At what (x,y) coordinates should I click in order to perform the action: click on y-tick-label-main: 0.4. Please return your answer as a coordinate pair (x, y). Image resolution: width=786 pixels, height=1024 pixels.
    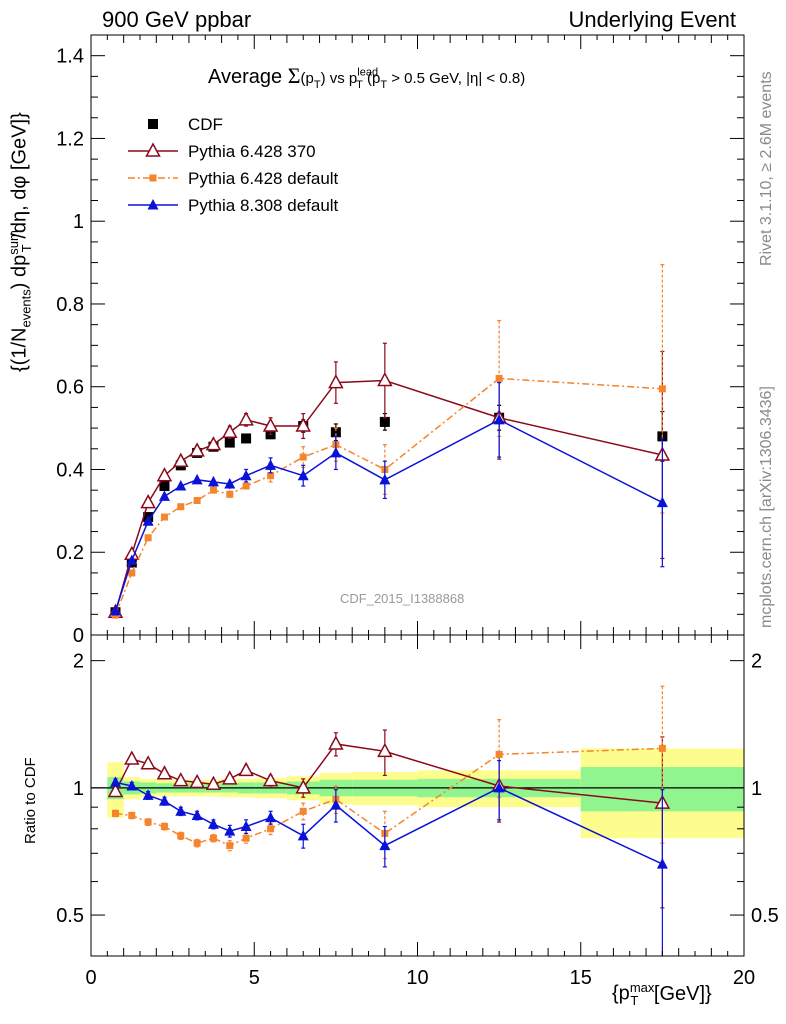
    Looking at the image, I should click on (70, 470).